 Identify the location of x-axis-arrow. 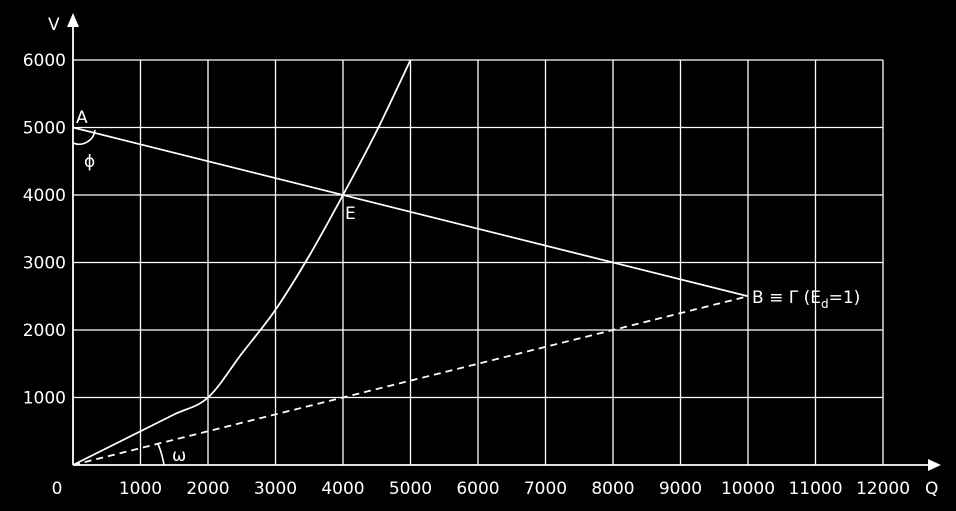
(934, 465).